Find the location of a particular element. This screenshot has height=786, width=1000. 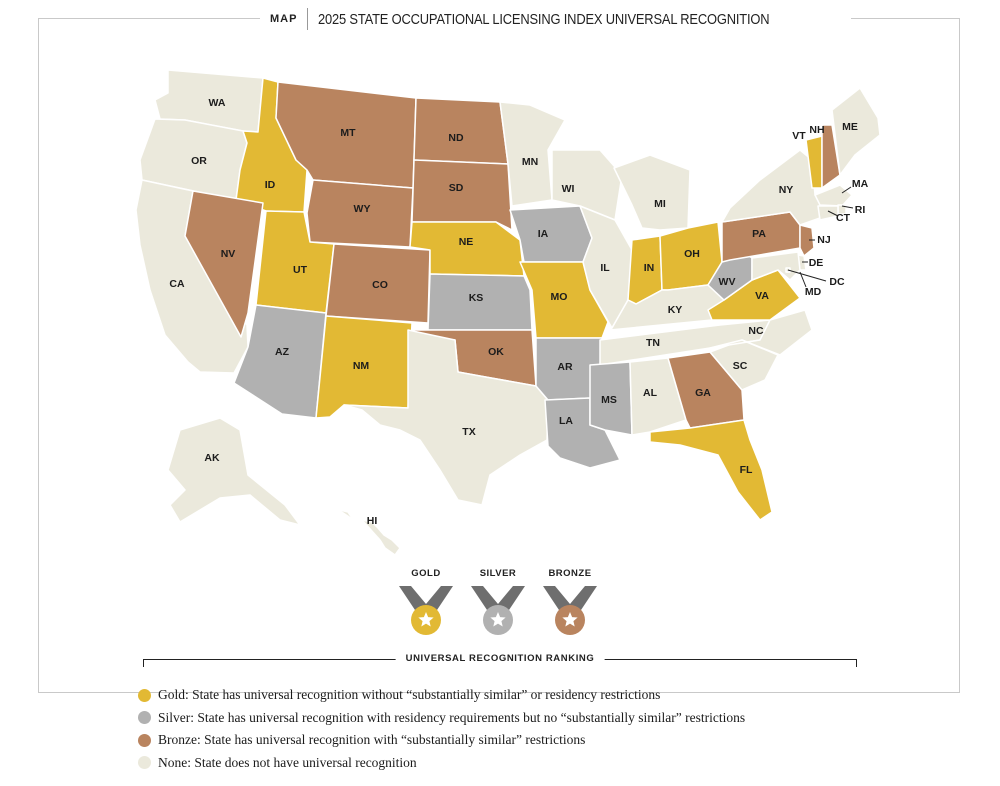

state-label-va: VA is located at coordinates (762, 296).